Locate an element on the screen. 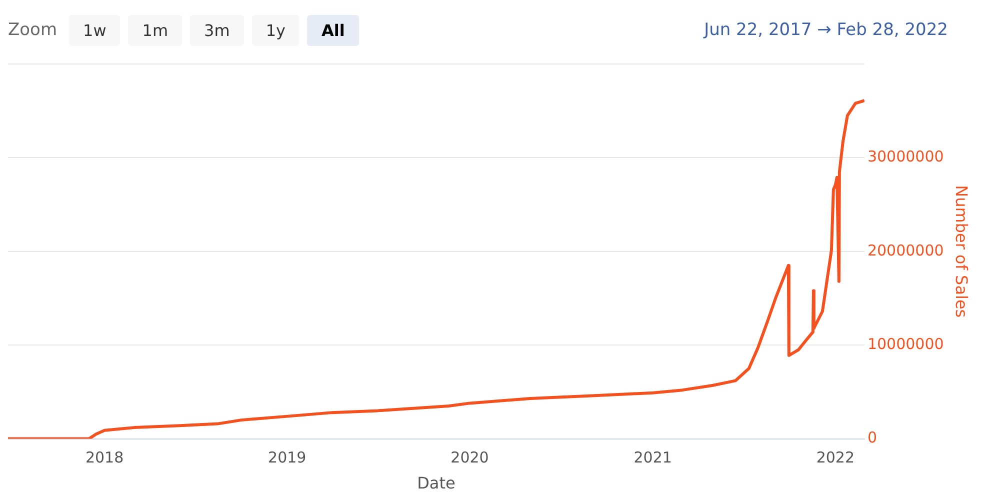 The height and width of the screenshot is (502, 986). x-tick-label: 2019 is located at coordinates (287, 457).